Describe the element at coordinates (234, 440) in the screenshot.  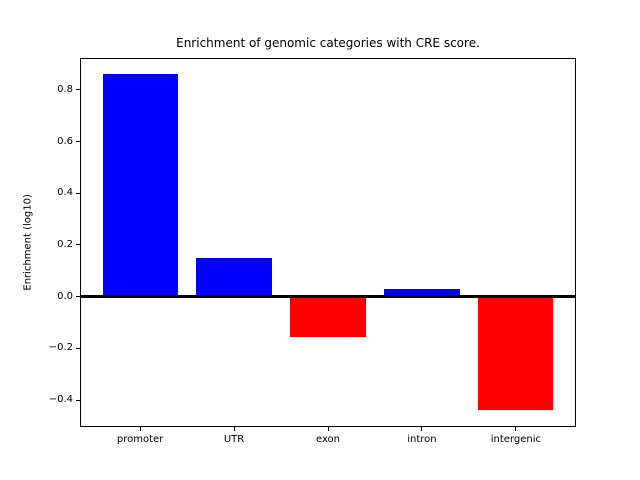
I see `x-tick-label-UTR: UTR` at that location.